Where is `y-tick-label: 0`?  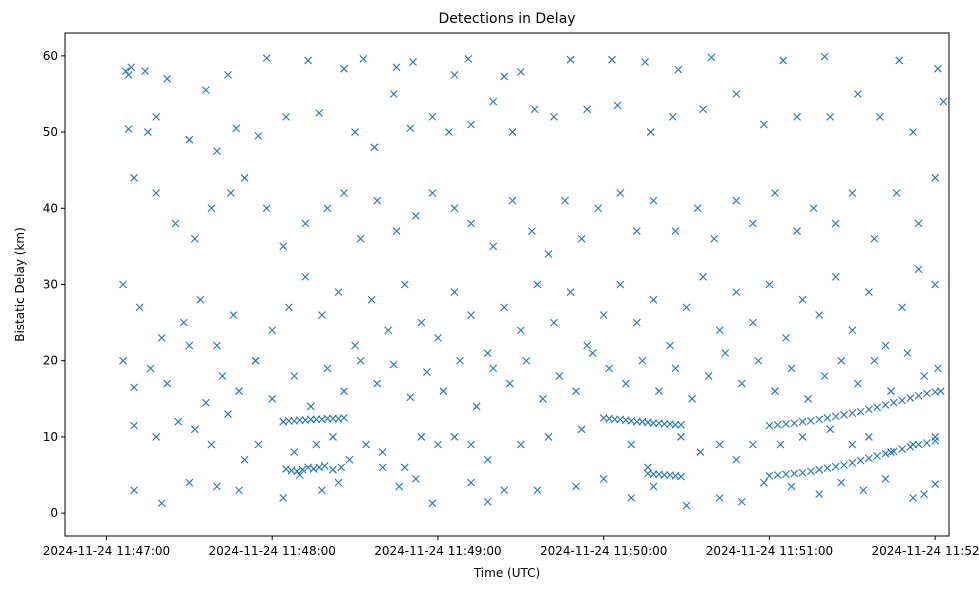 y-tick-label: 0 is located at coordinates (54, 513).